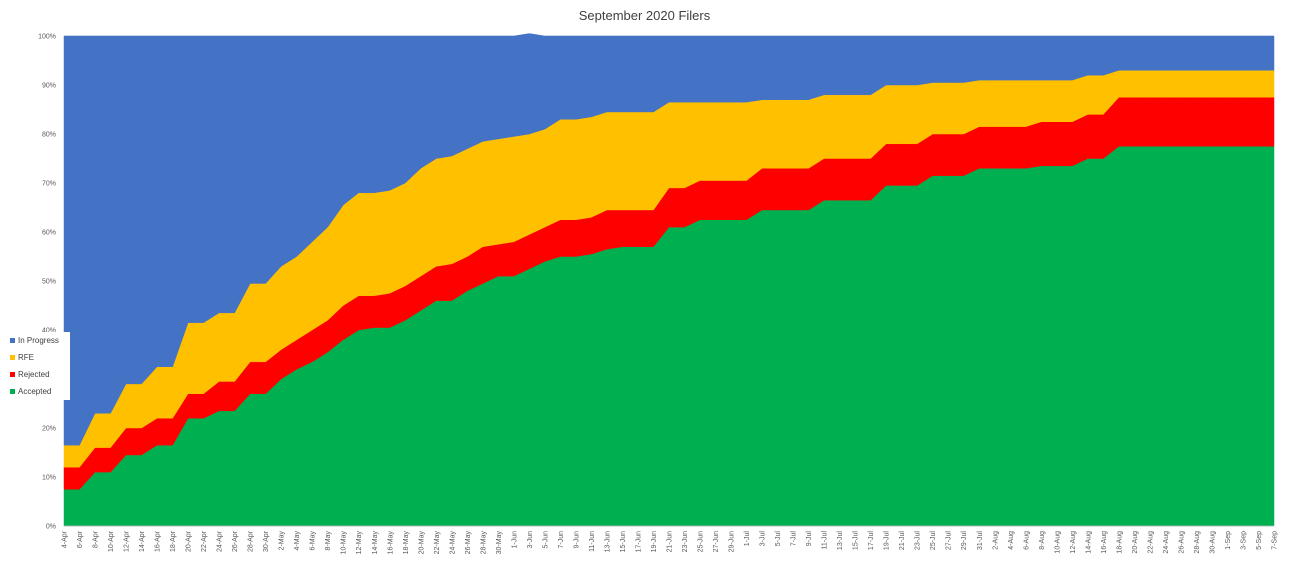 The image size is (1289, 564). What do you see at coordinates (65, 539) in the screenshot?
I see `x-tick-label: 4-Apr` at bounding box center [65, 539].